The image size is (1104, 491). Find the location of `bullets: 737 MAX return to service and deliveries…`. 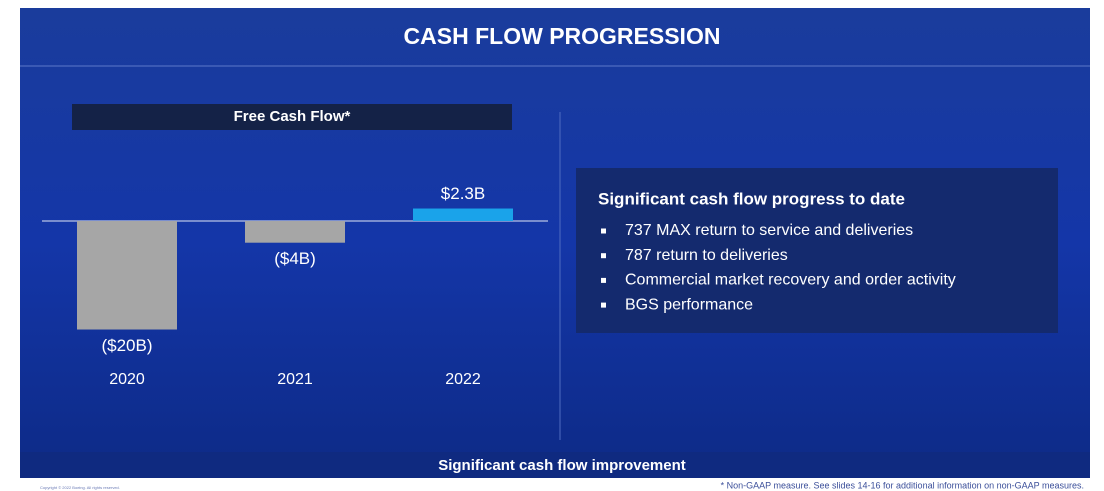

bullets: 737 MAX return to service and deliveries… is located at coordinates (778, 267).